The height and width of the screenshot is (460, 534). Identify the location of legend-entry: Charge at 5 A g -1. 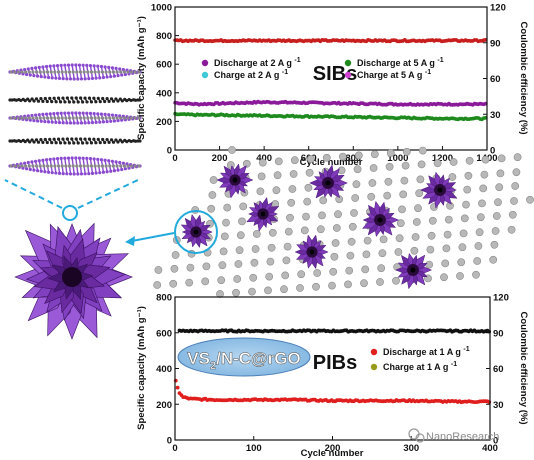
(394, 74).